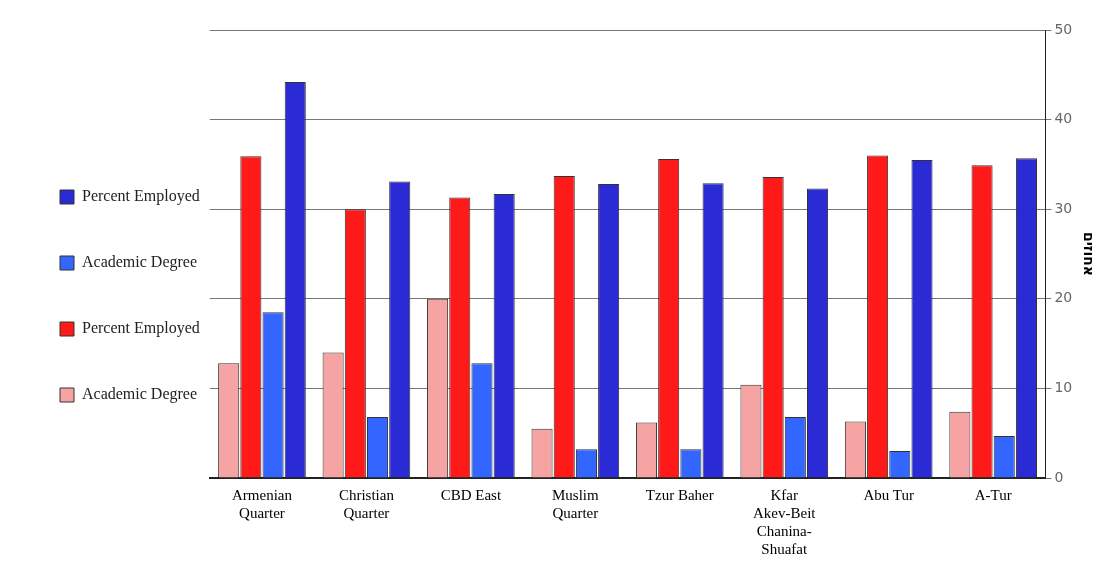  What do you see at coordinates (366, 503) in the screenshot?
I see `x-tick-label: Christian Quarter` at bounding box center [366, 503].